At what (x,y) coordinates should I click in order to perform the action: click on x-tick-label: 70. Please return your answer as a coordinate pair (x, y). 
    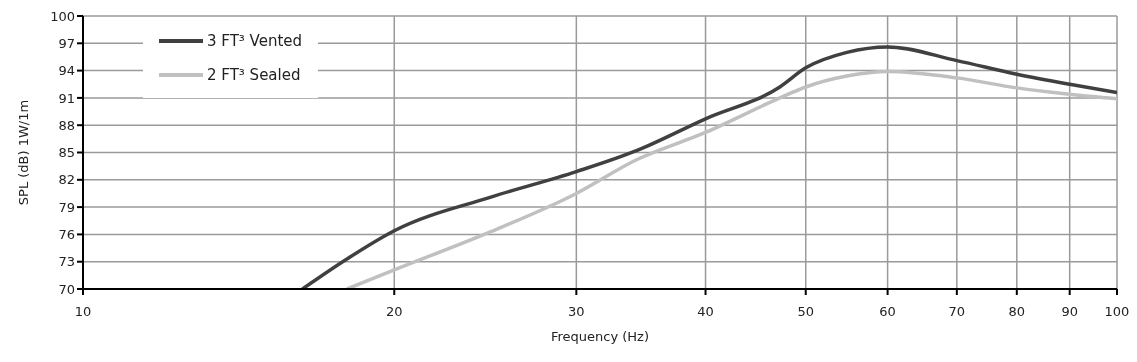
    Looking at the image, I should click on (957, 312).